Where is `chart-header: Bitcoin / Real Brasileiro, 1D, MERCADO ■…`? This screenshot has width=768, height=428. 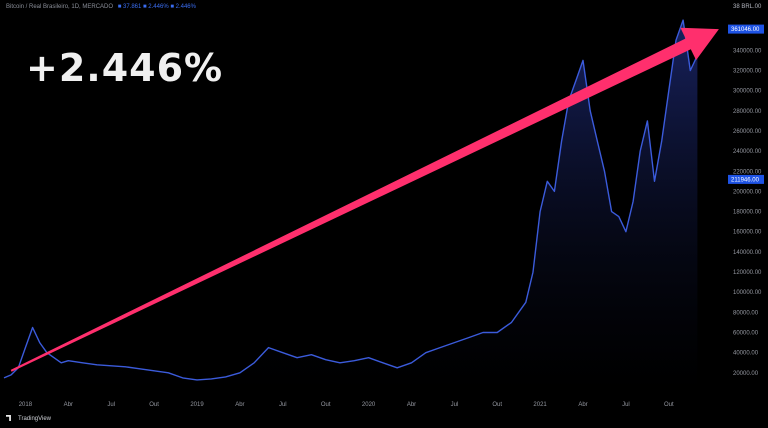
chart-header: Bitcoin / Real Brasileiro, 1D, MERCADO ■… is located at coordinates (101, 7).